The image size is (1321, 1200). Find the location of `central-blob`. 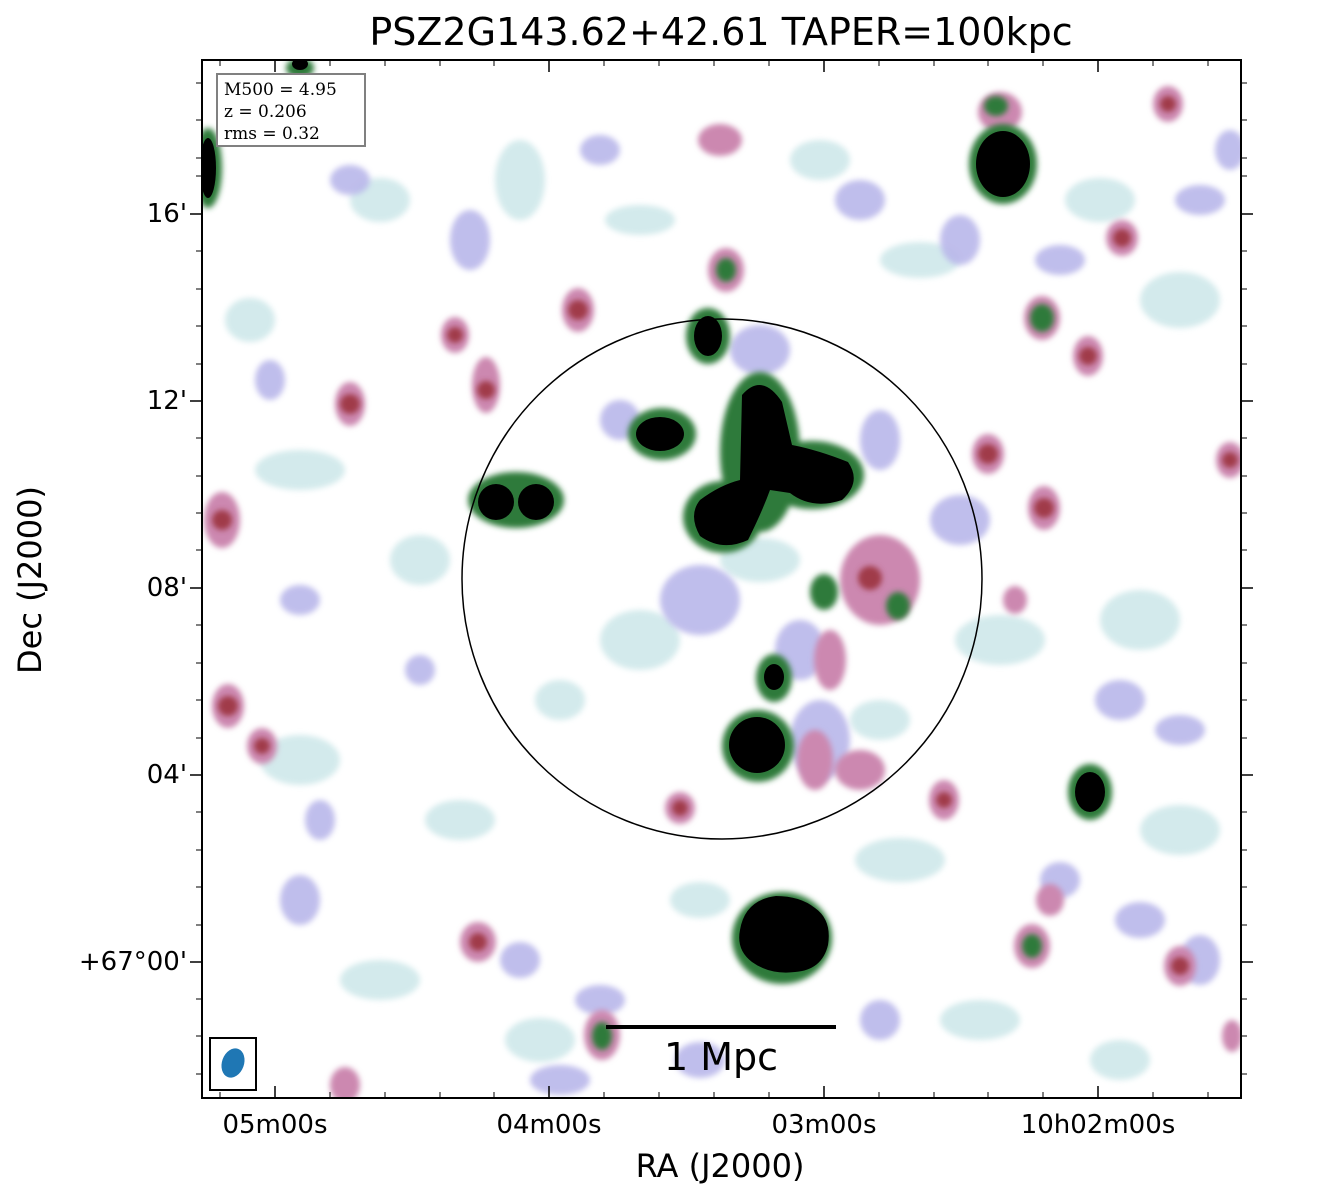

central-blob is located at coordinates (774, 465).